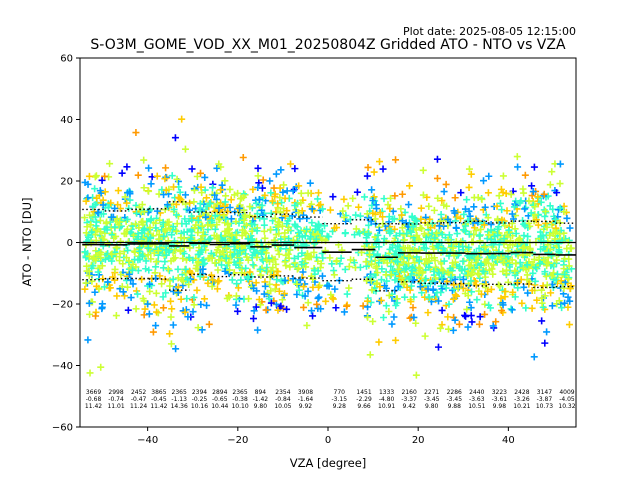  I want to click on x-axis-ticks: −40 −20 0 20 40, so click(326, 436).